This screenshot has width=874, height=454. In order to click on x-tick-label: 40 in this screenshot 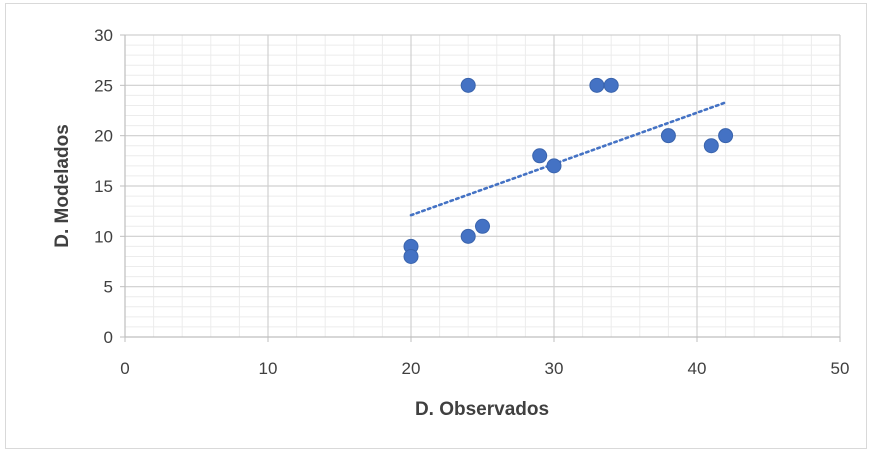, I will do `click(697, 368)`.